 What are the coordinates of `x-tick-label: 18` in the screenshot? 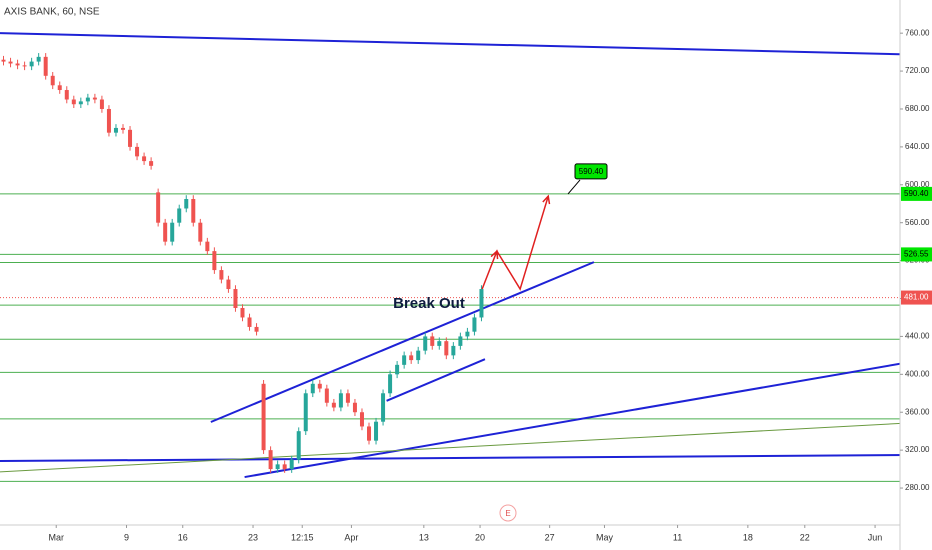 It's located at (748, 537).